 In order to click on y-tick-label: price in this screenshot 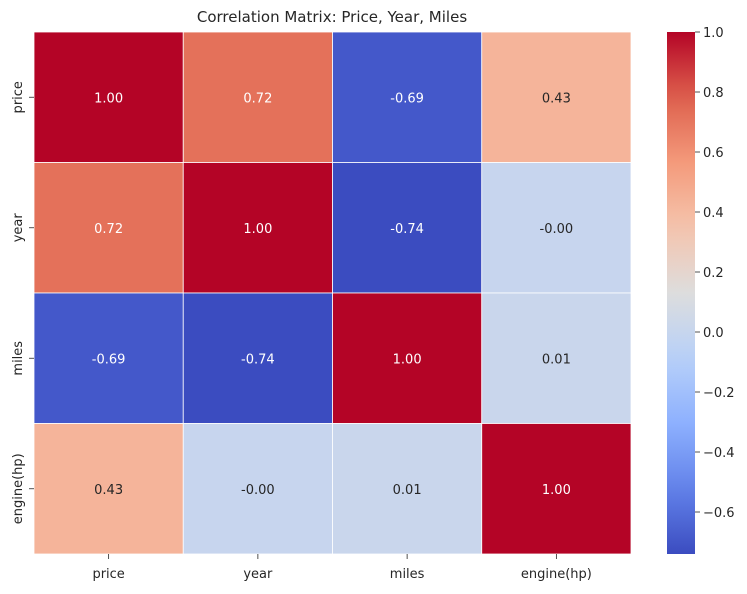, I will do `click(18, 97)`.